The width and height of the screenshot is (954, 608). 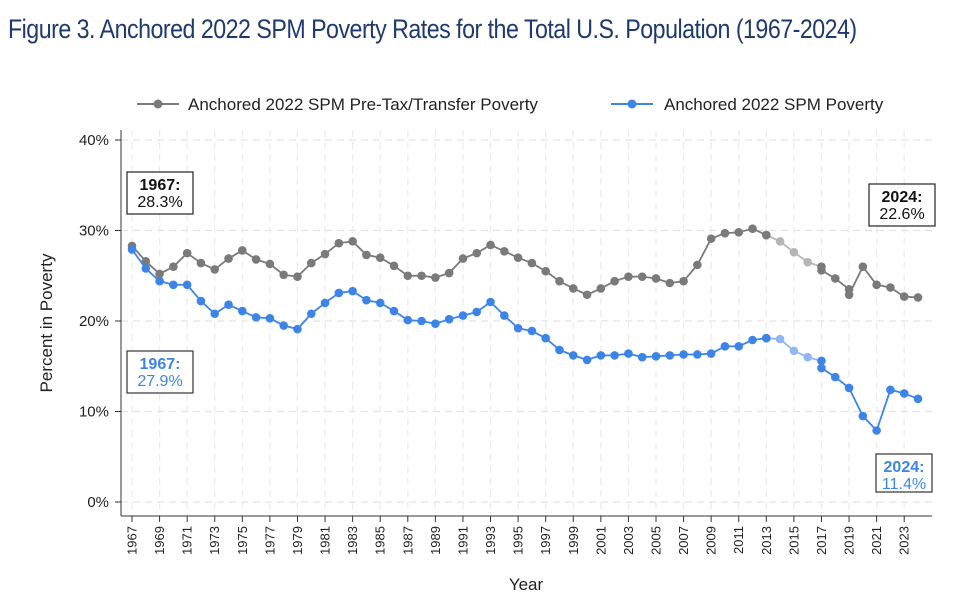 What do you see at coordinates (159, 202) in the screenshot?
I see `annotation-value: 28.3%` at bounding box center [159, 202].